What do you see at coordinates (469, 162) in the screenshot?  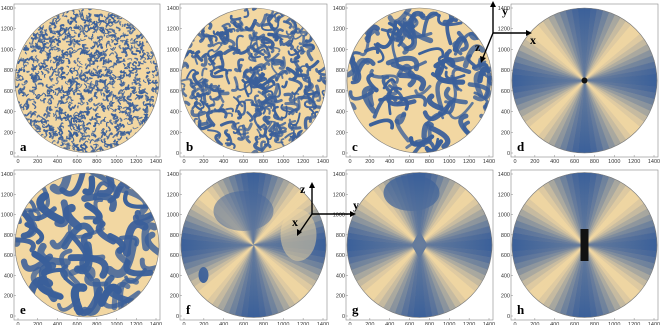 I see `x-tick-label: 1200` at bounding box center [469, 162].